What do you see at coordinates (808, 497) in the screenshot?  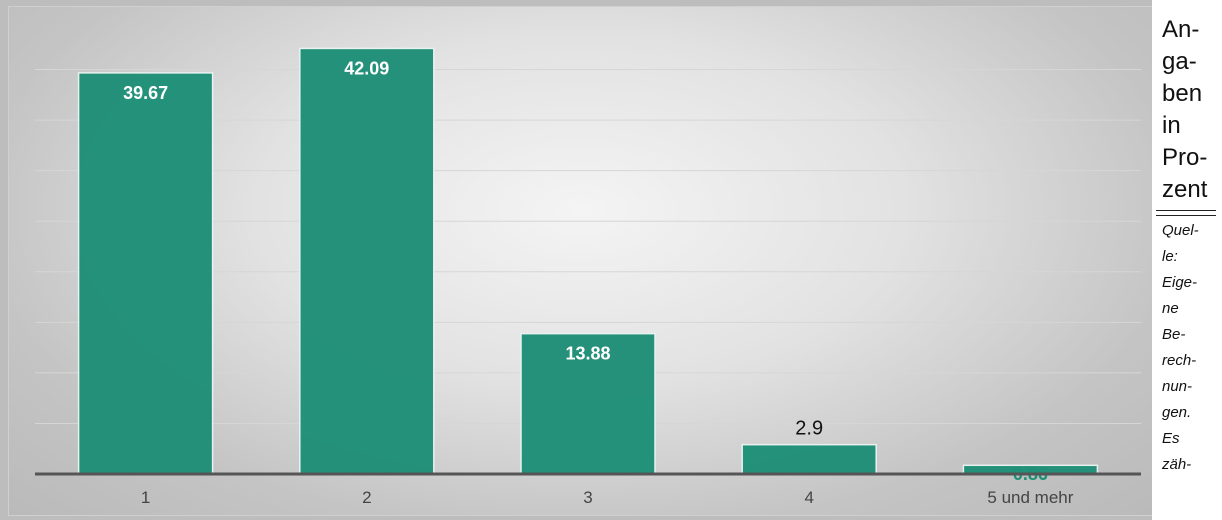 I see `x-tick-label: 4` at bounding box center [808, 497].